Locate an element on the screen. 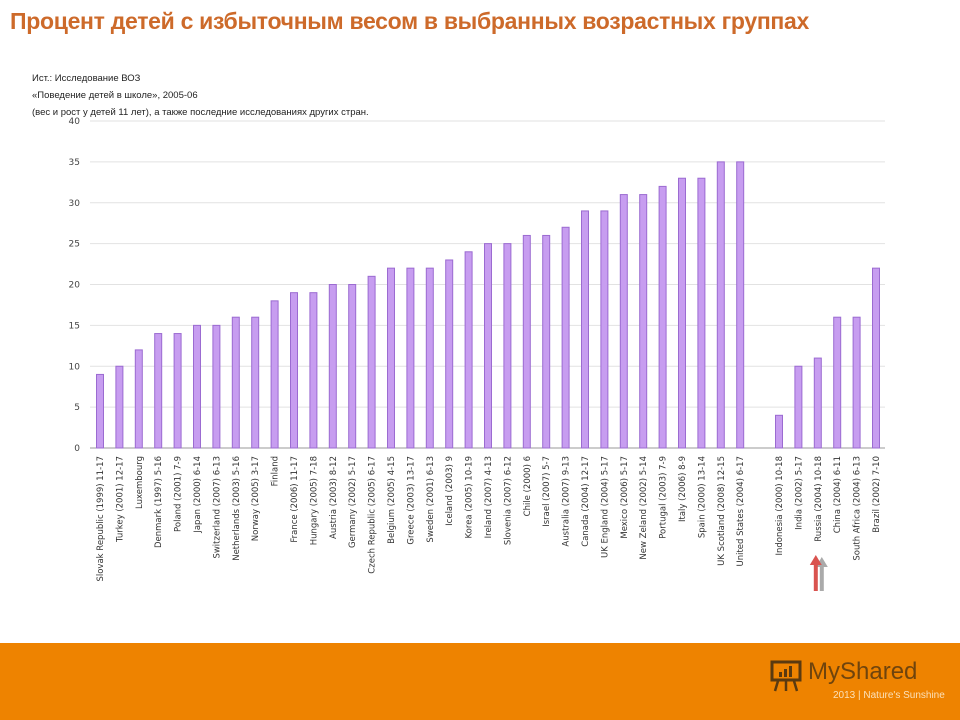 The height and width of the screenshot is (720, 960). x-tick-label: Mexico (2006) 5-17 is located at coordinates (625, 497).